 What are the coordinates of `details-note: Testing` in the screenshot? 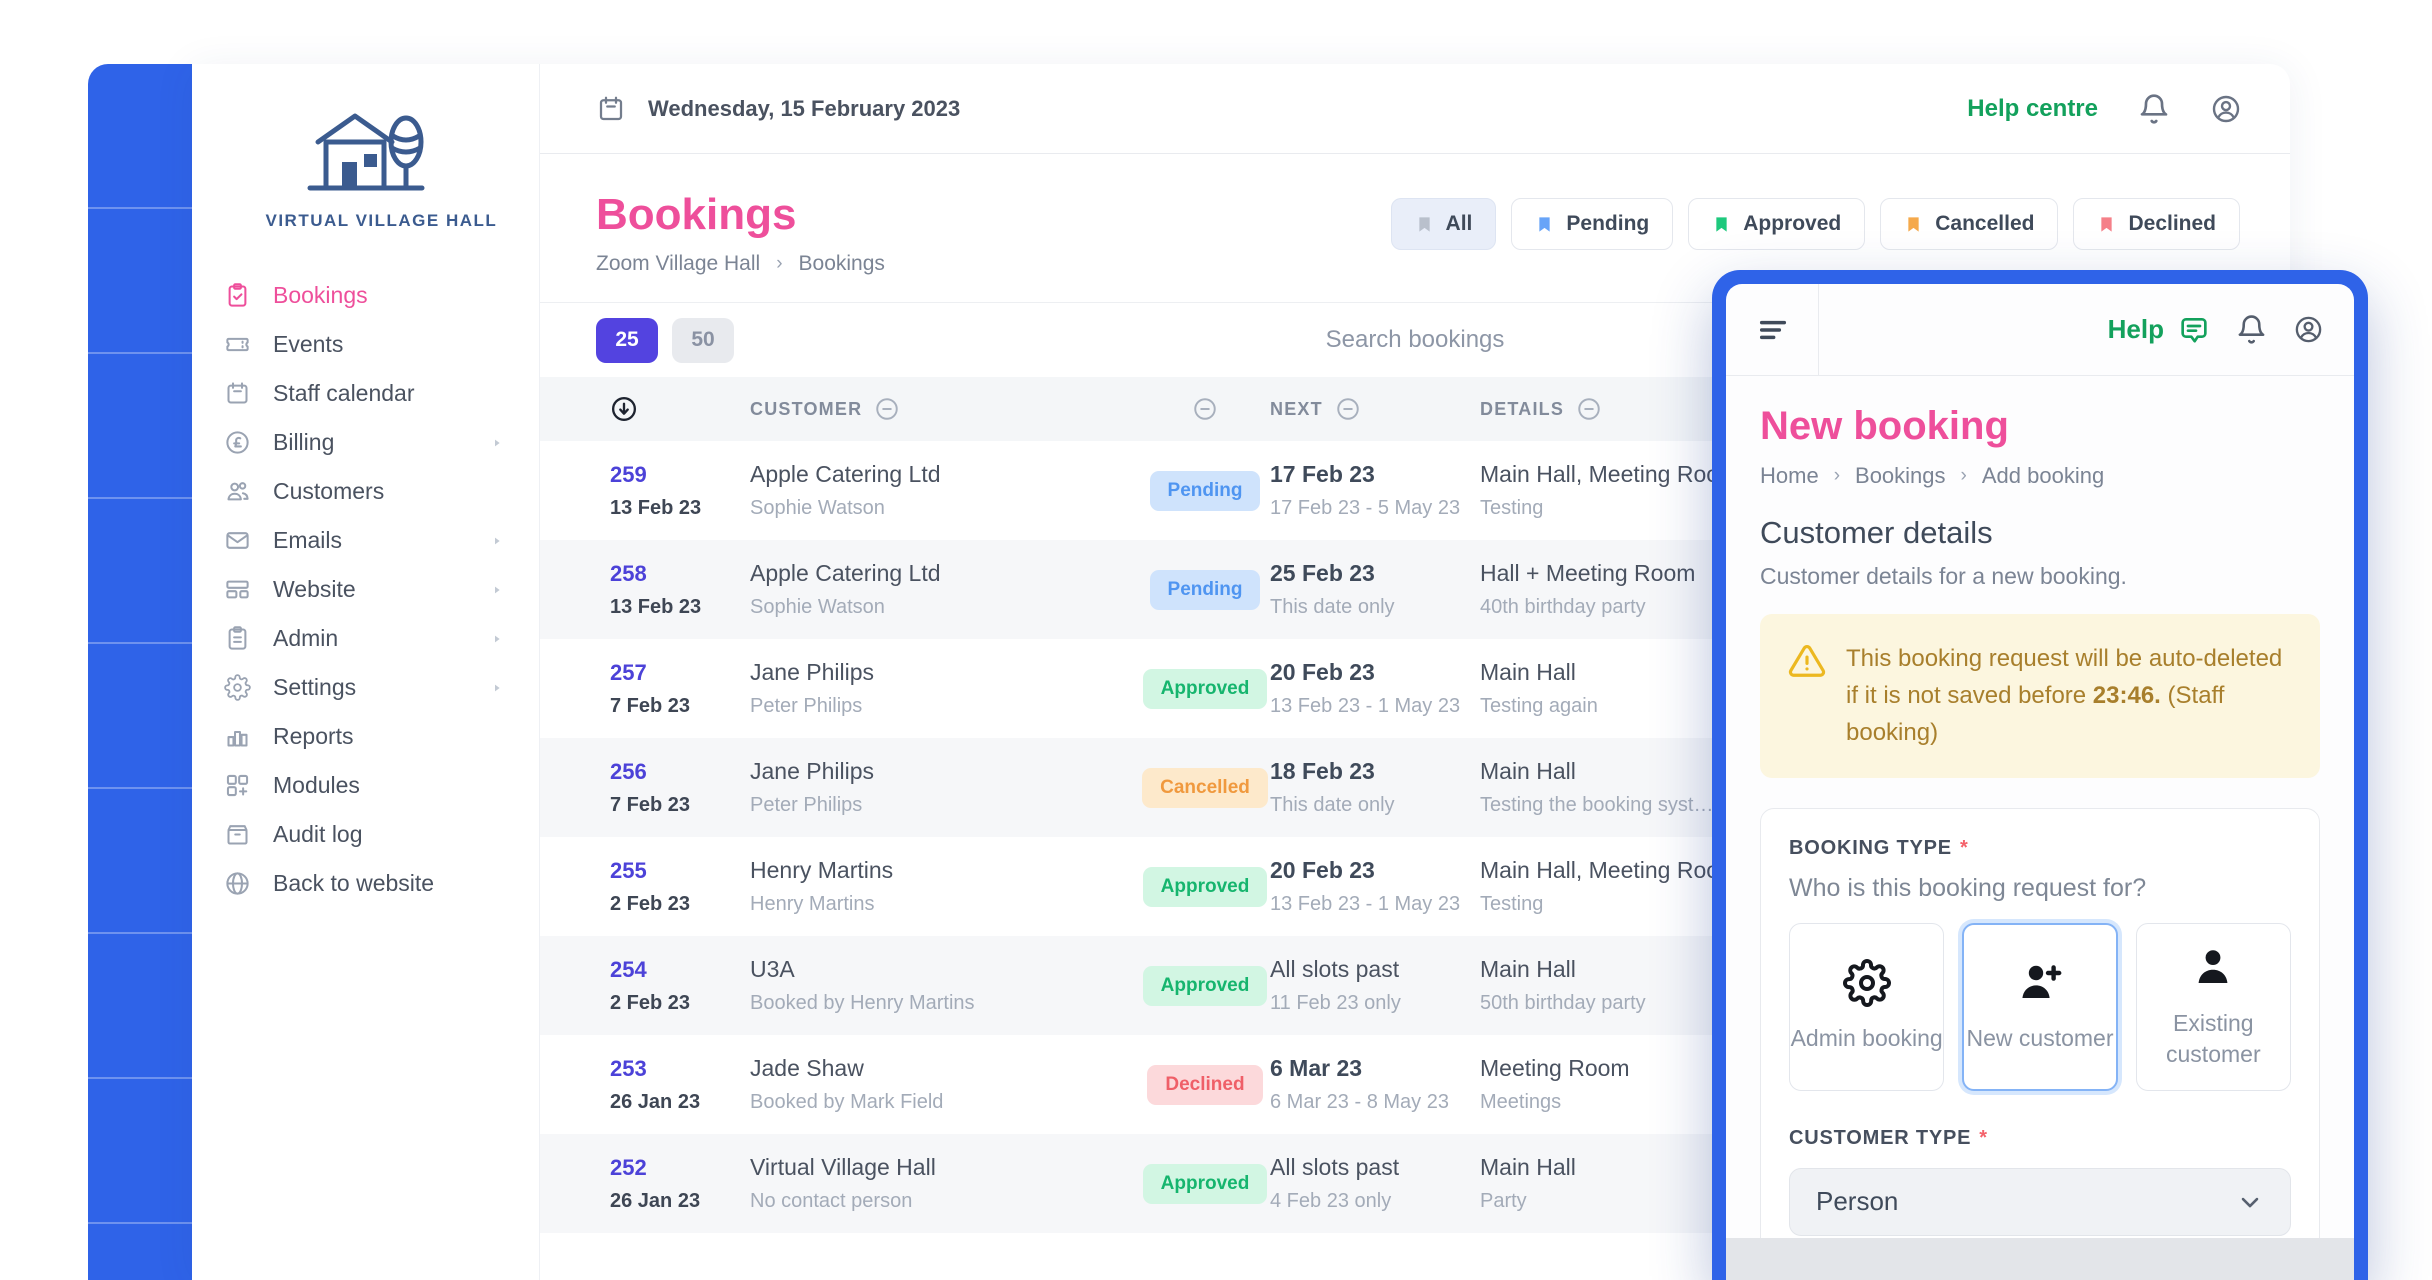 It's located at (1512, 904).